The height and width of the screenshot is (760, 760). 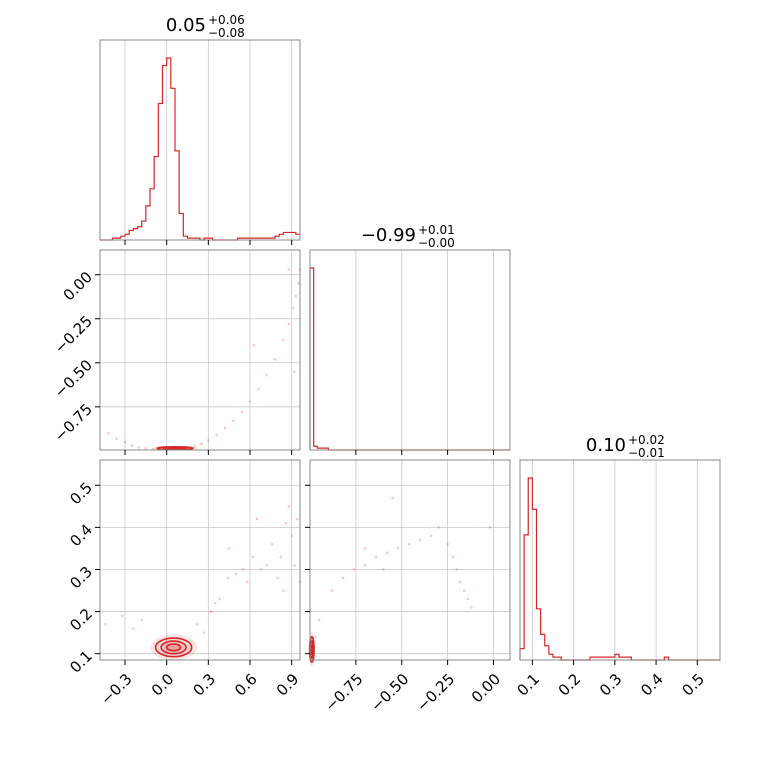 I want to click on hist-2-title-plus: +0.01, so click(x=436, y=230).